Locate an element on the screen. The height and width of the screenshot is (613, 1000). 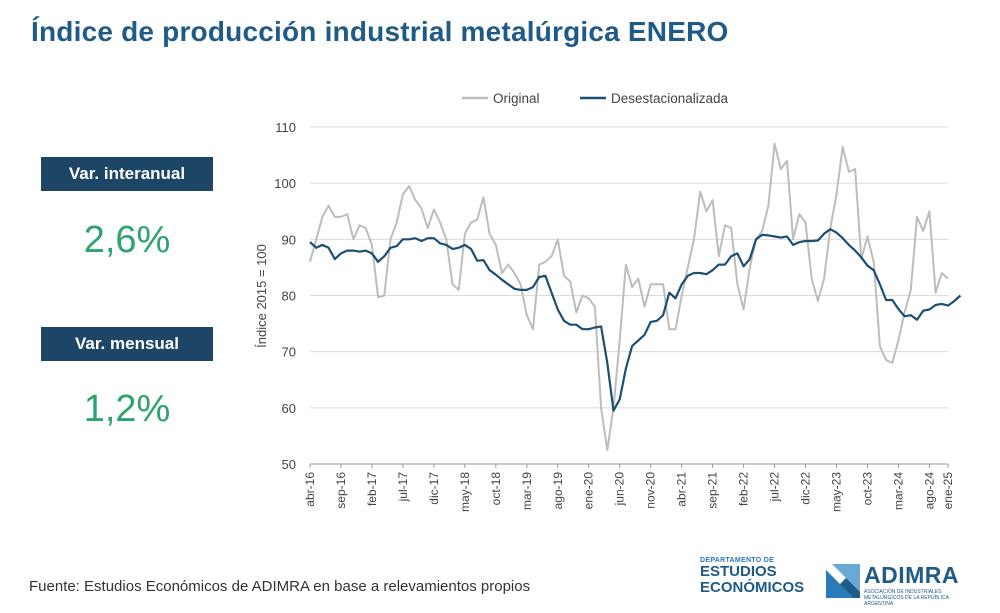
y-tick-label: 90 is located at coordinates (289, 239).